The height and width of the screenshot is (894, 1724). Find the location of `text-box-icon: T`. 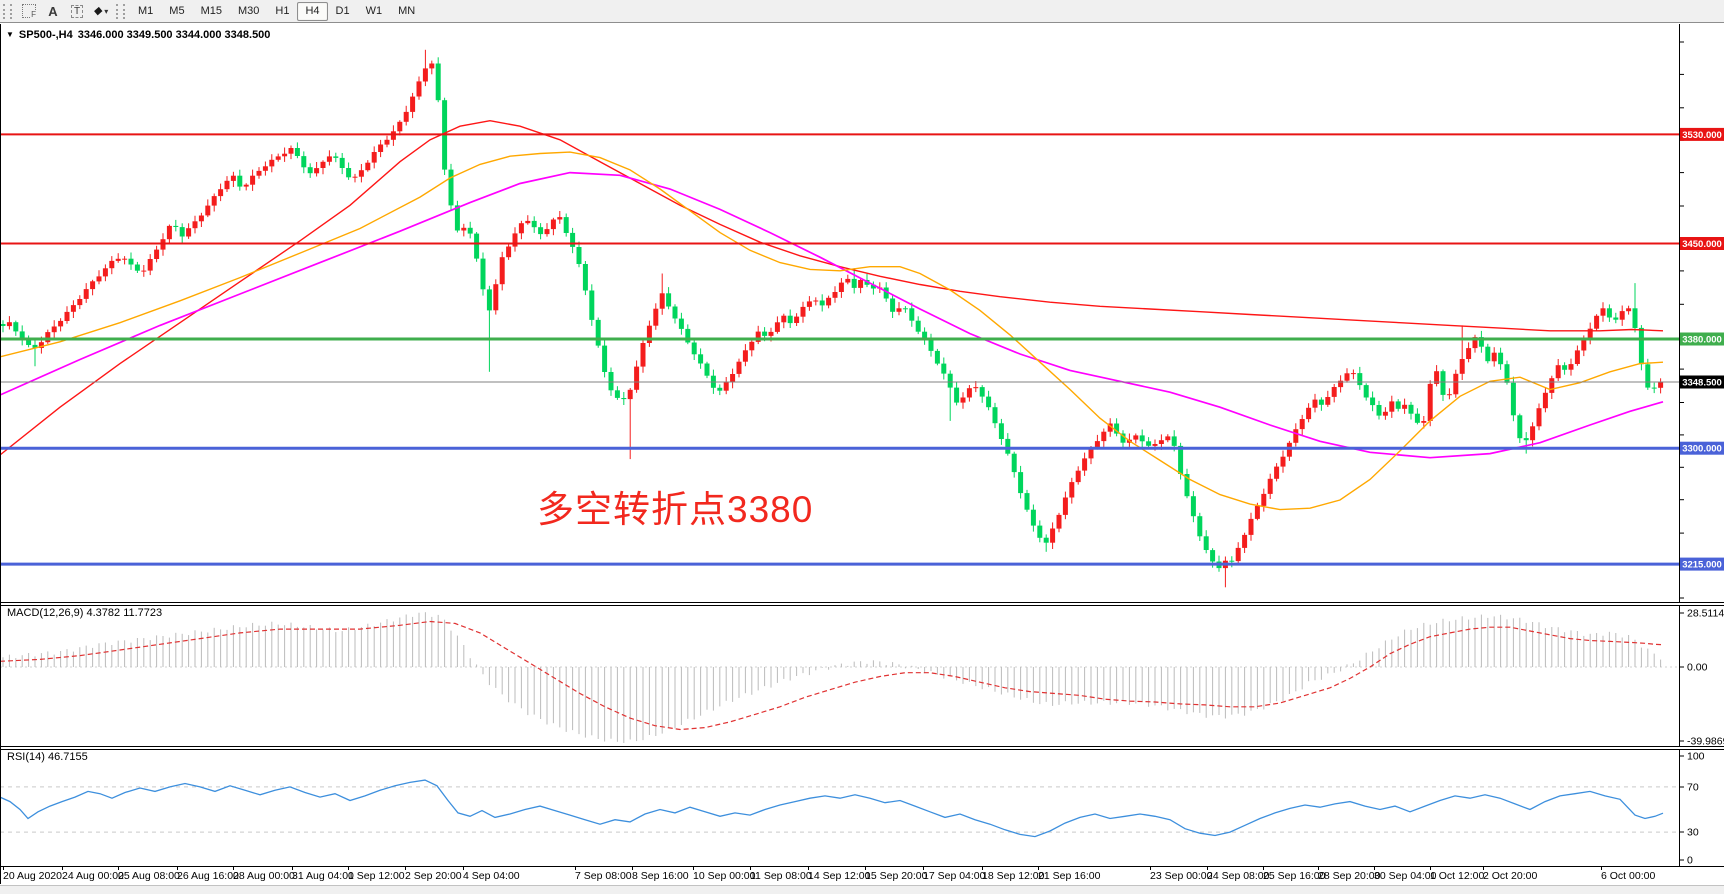

text-box-icon: T is located at coordinates (77, 11).